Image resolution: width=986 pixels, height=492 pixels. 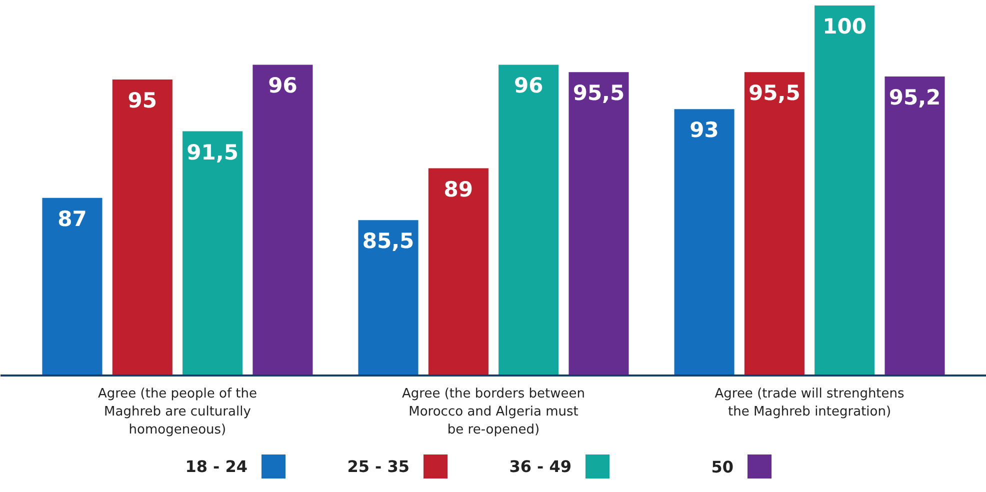 I want to click on data-label: 93, so click(x=704, y=130).